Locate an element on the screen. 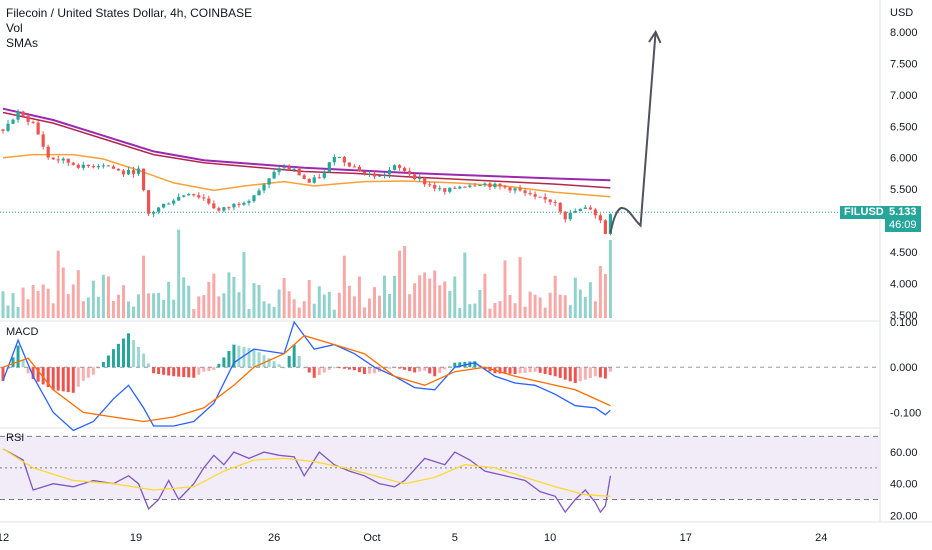  price-tick-label: 6.000 is located at coordinates (904, 159).